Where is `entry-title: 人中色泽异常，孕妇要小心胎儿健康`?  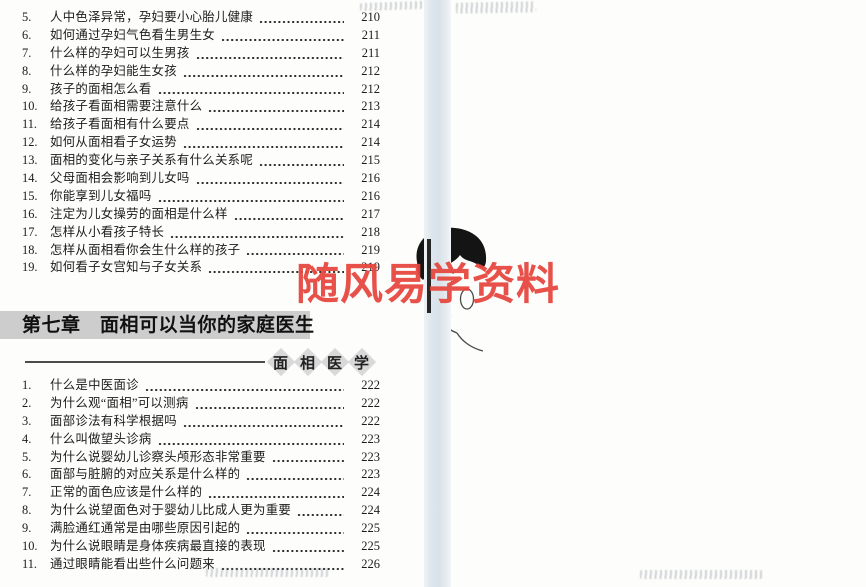 entry-title: 人中色泽异常，孕妇要小心胎儿健康 is located at coordinates (152, 17).